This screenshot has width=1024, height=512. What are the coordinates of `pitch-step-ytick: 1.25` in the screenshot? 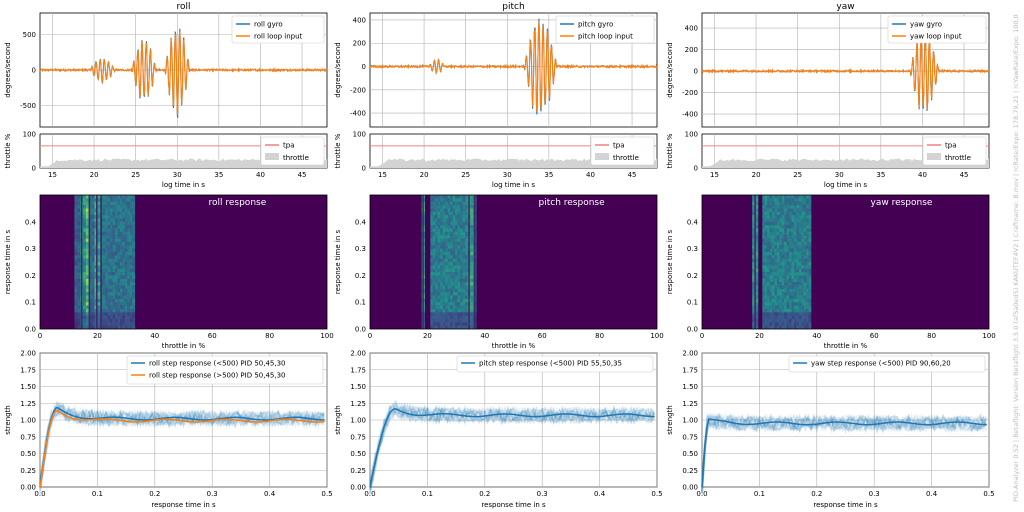 It's located at (358, 404).